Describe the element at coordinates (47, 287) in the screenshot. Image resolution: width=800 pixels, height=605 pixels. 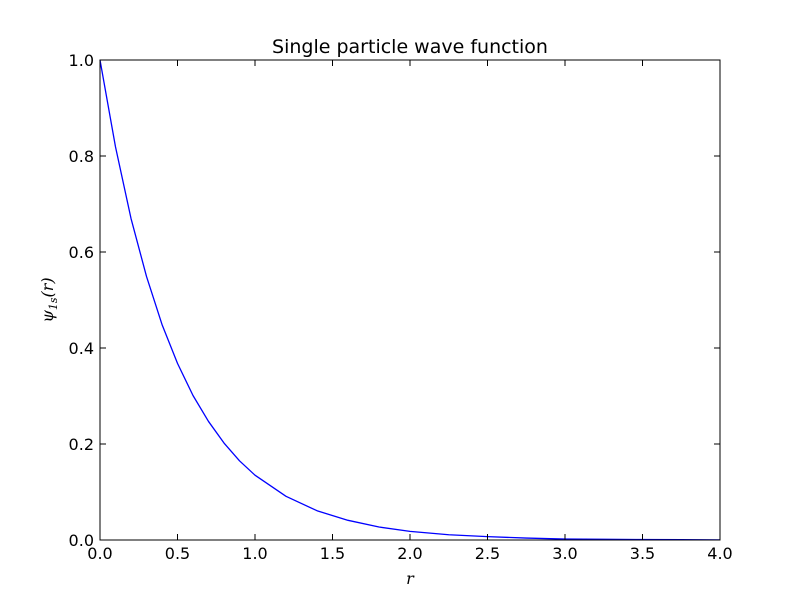
I see `y-axis-label-argument: (r)` at that location.